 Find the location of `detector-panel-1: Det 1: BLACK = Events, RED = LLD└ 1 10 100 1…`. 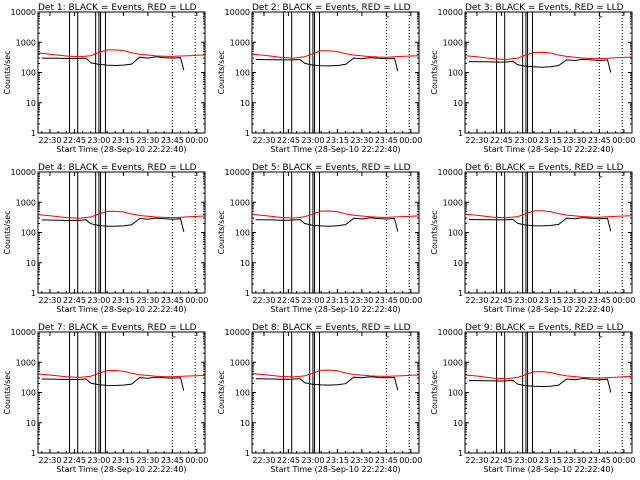

detector-panel-1: Det 1: BLACK = Events, RED = LLD└ 1 10 100 1… is located at coordinates (105, 78).